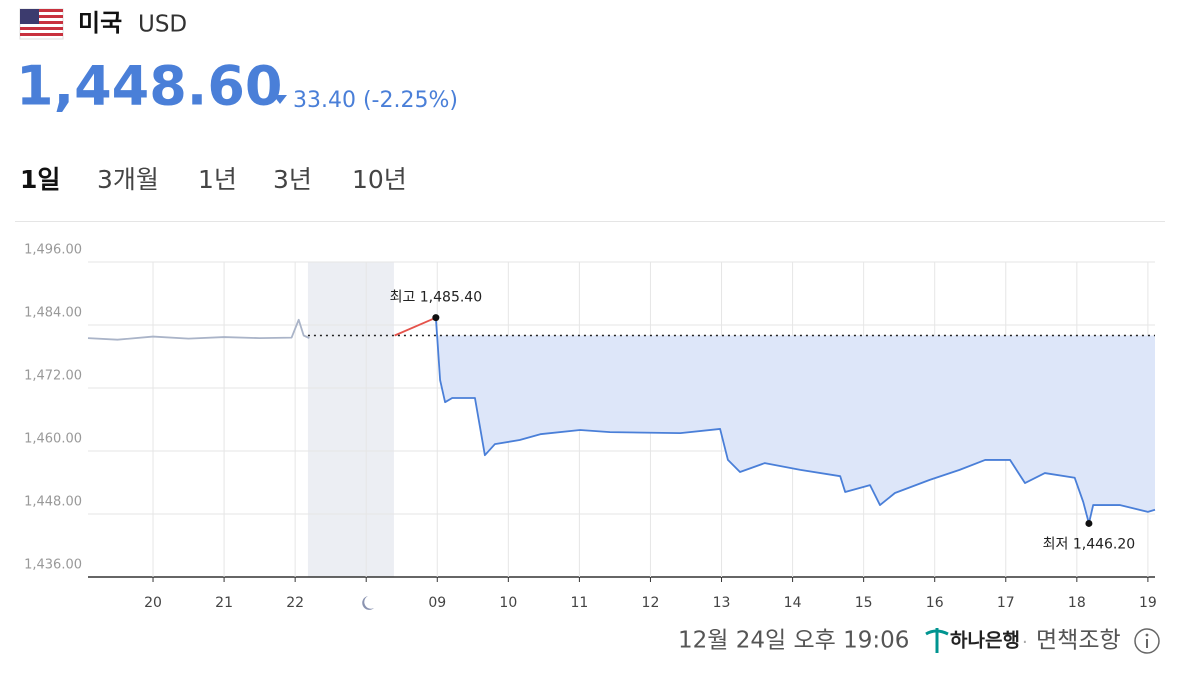  Describe the element at coordinates (375, 100) in the screenshot. I see `price-change: 33.40 (-2.25%)` at that location.